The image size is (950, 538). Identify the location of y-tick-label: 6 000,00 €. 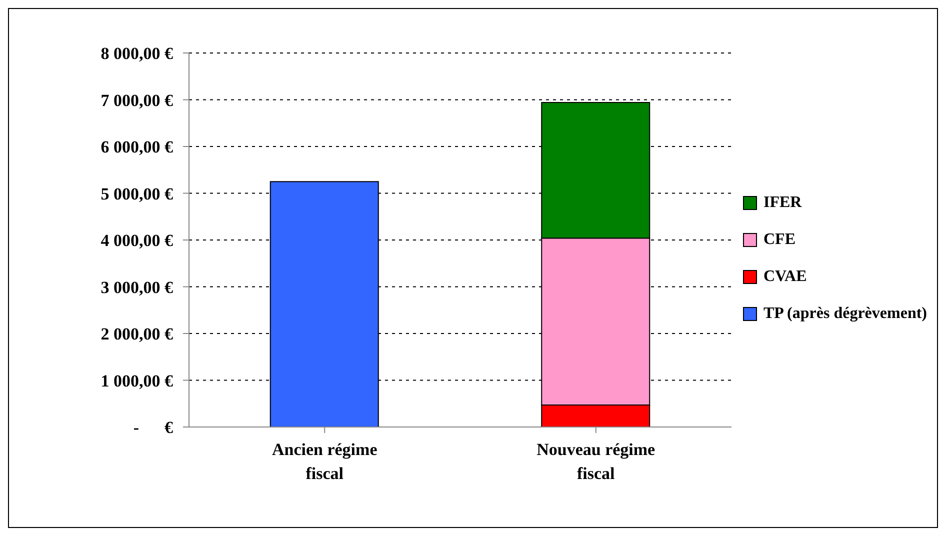
(137, 147).